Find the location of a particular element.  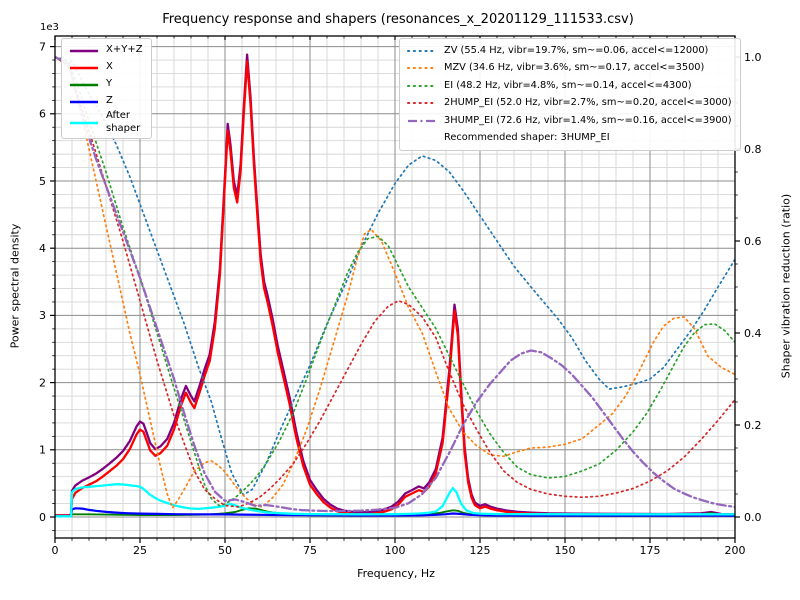

line-swatch-x-icon is located at coordinates (84, 67).